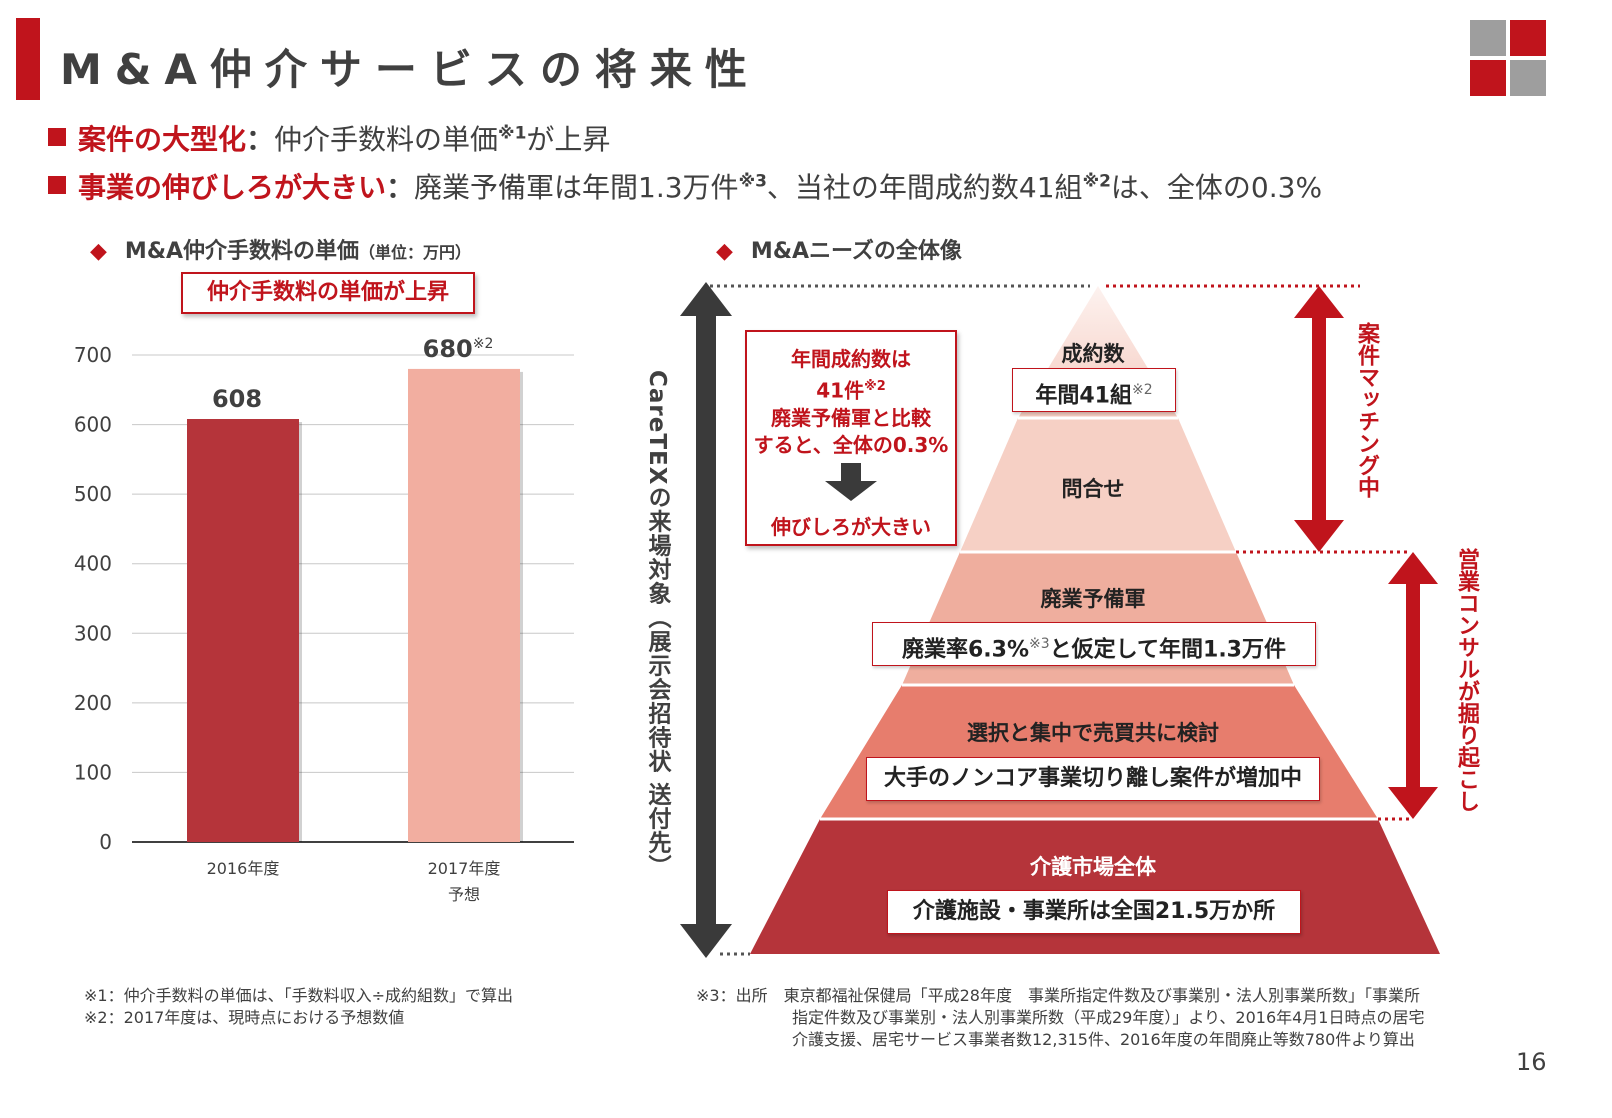 This screenshot has width=1612, height=1118. Describe the element at coordinates (851, 481) in the screenshot. I see `down-arrow-icon` at that location.